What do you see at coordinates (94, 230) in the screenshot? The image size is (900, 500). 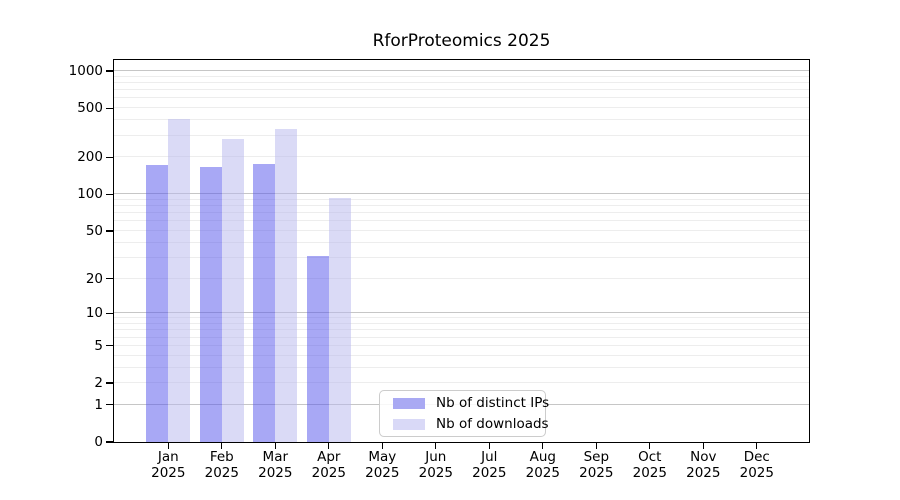 I see `y-tick-label-50: 50` at bounding box center [94, 230].